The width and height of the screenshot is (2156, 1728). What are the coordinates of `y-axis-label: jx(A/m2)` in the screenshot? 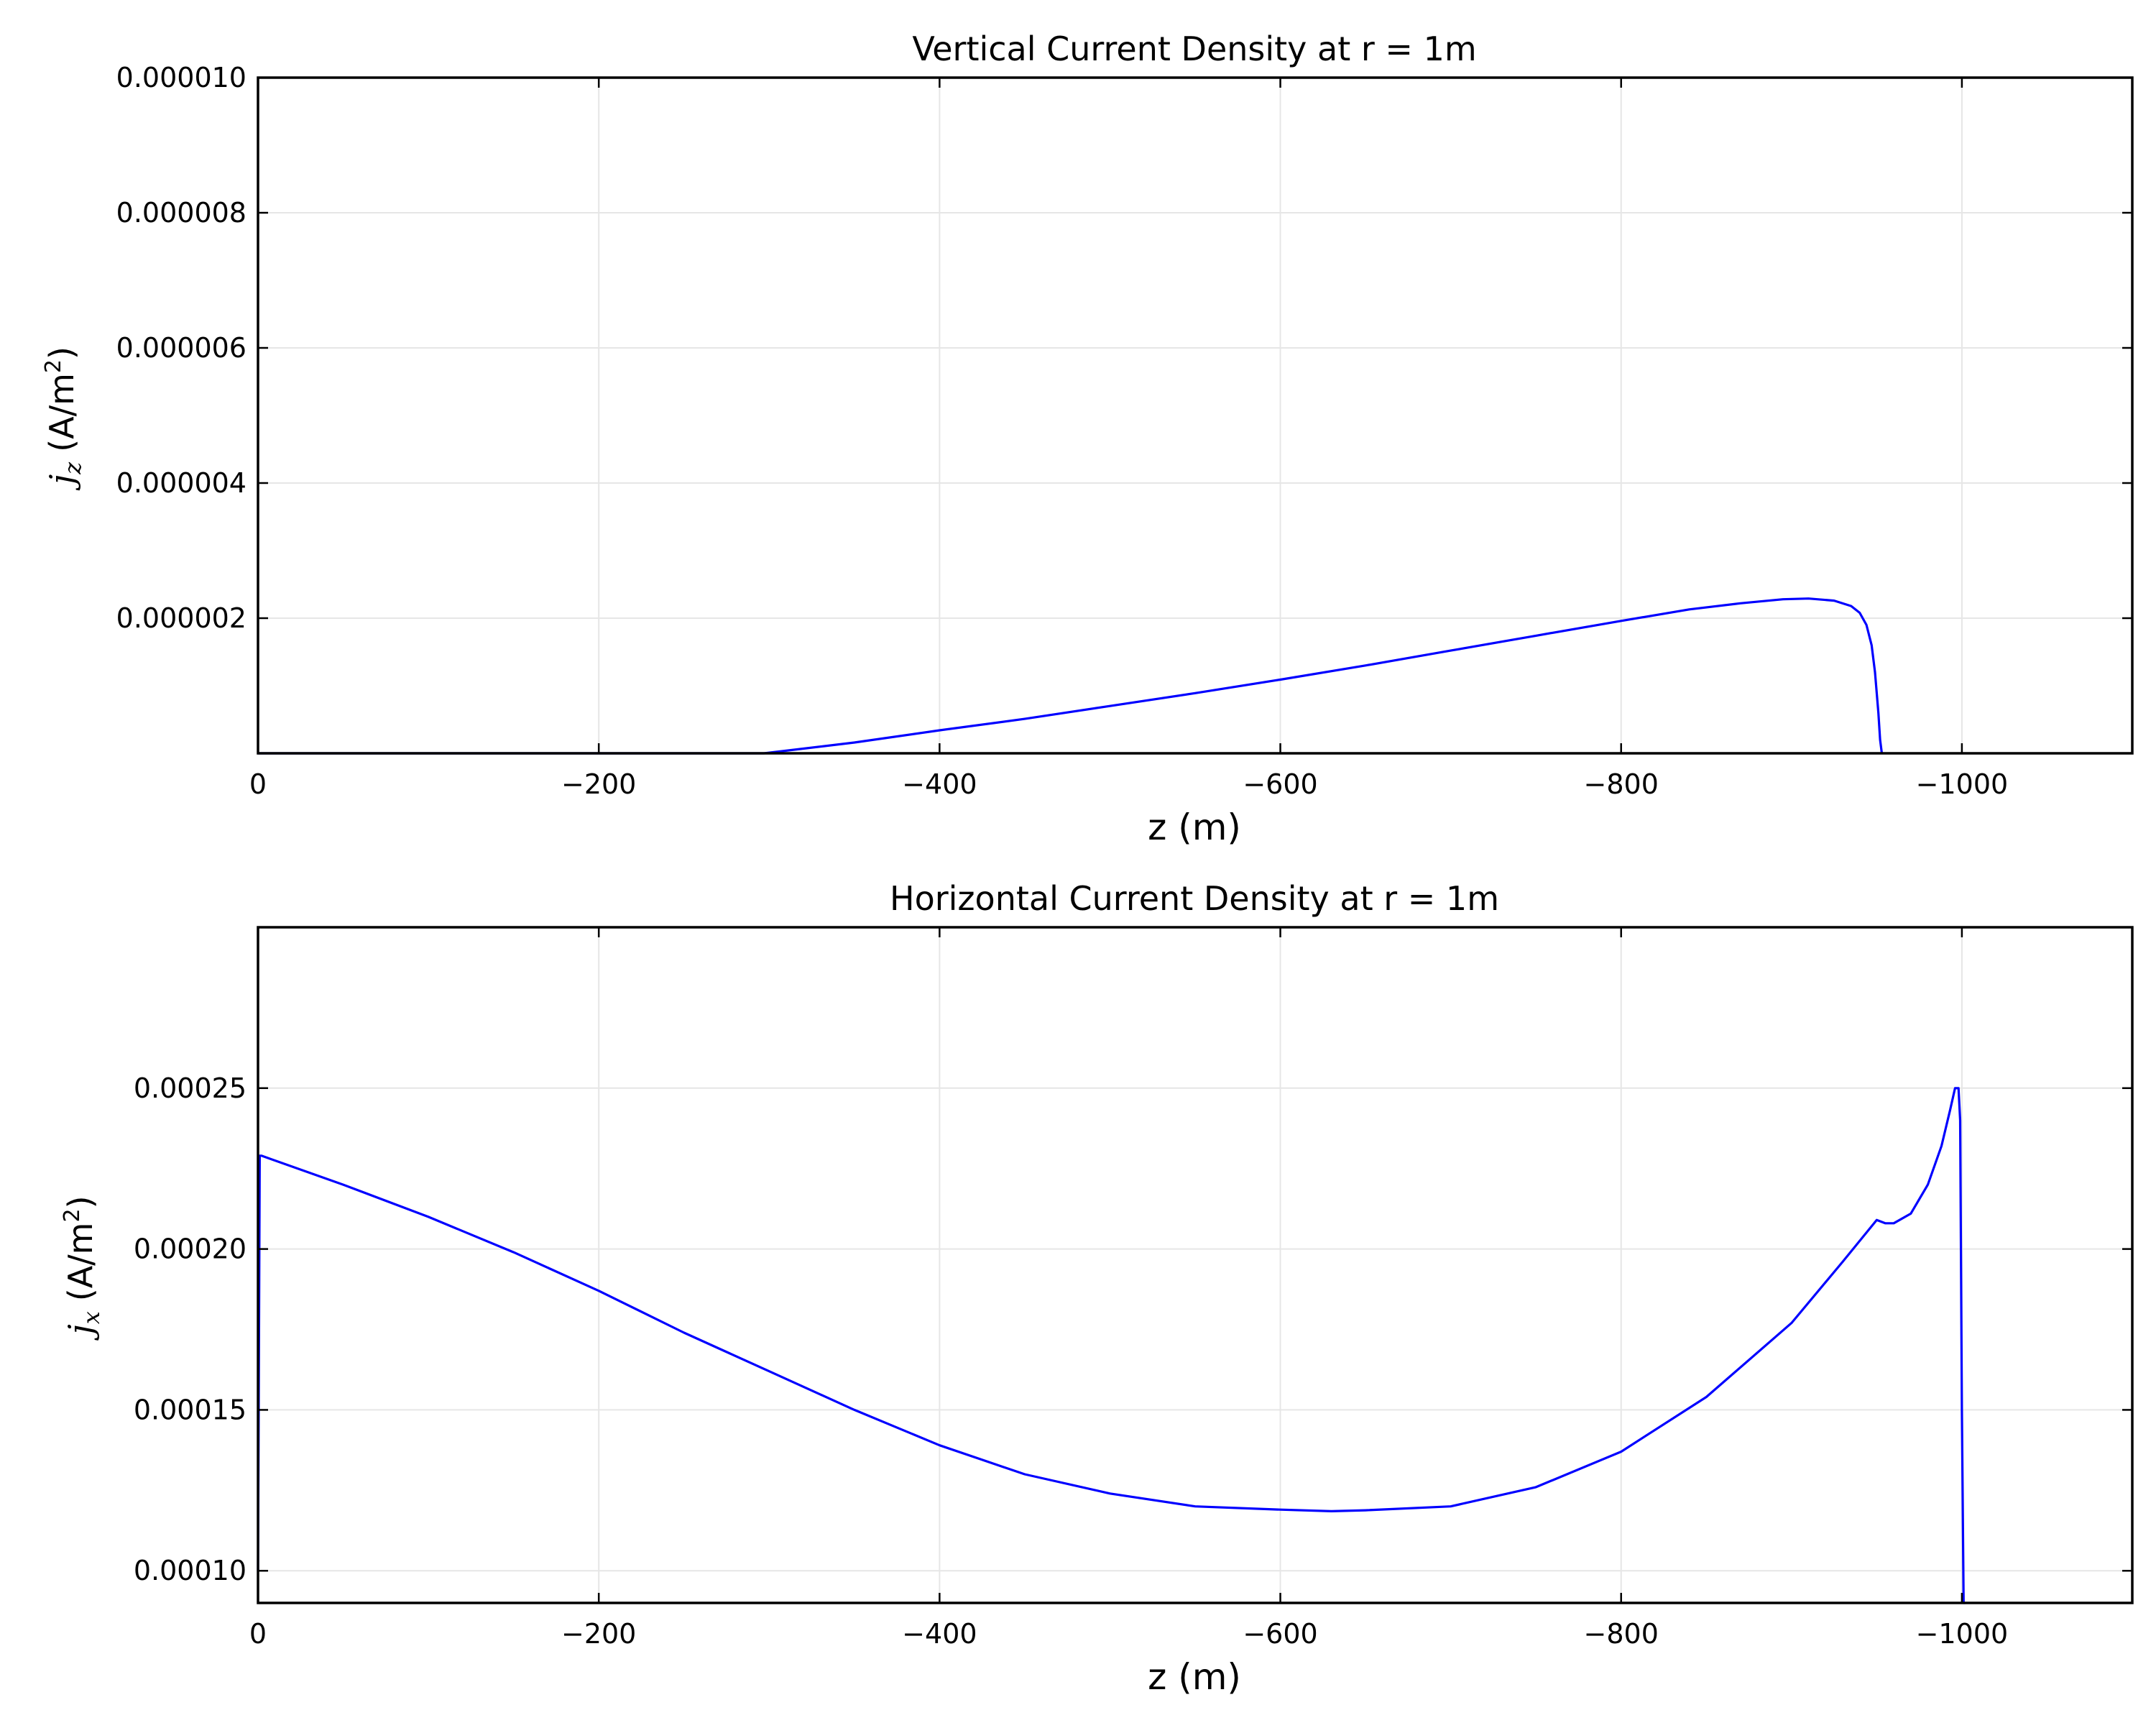 It's located at (82, 1268).